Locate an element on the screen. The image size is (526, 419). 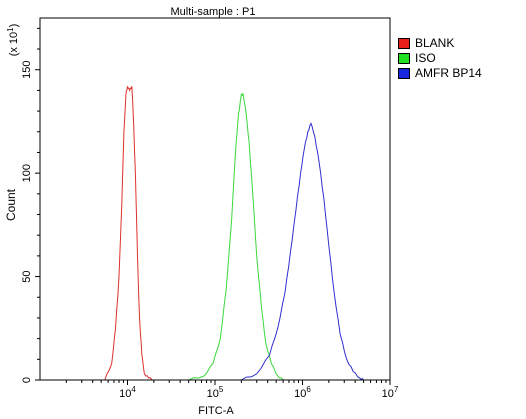
legend-item-blank: BLANK is located at coordinates (440, 43).